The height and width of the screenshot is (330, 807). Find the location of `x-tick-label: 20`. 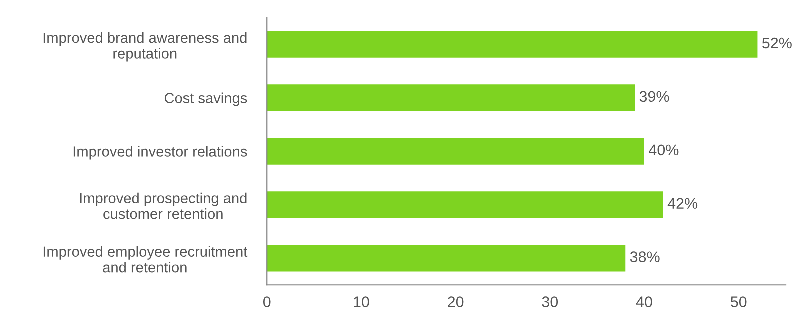

x-tick-label: 20 is located at coordinates (456, 302).